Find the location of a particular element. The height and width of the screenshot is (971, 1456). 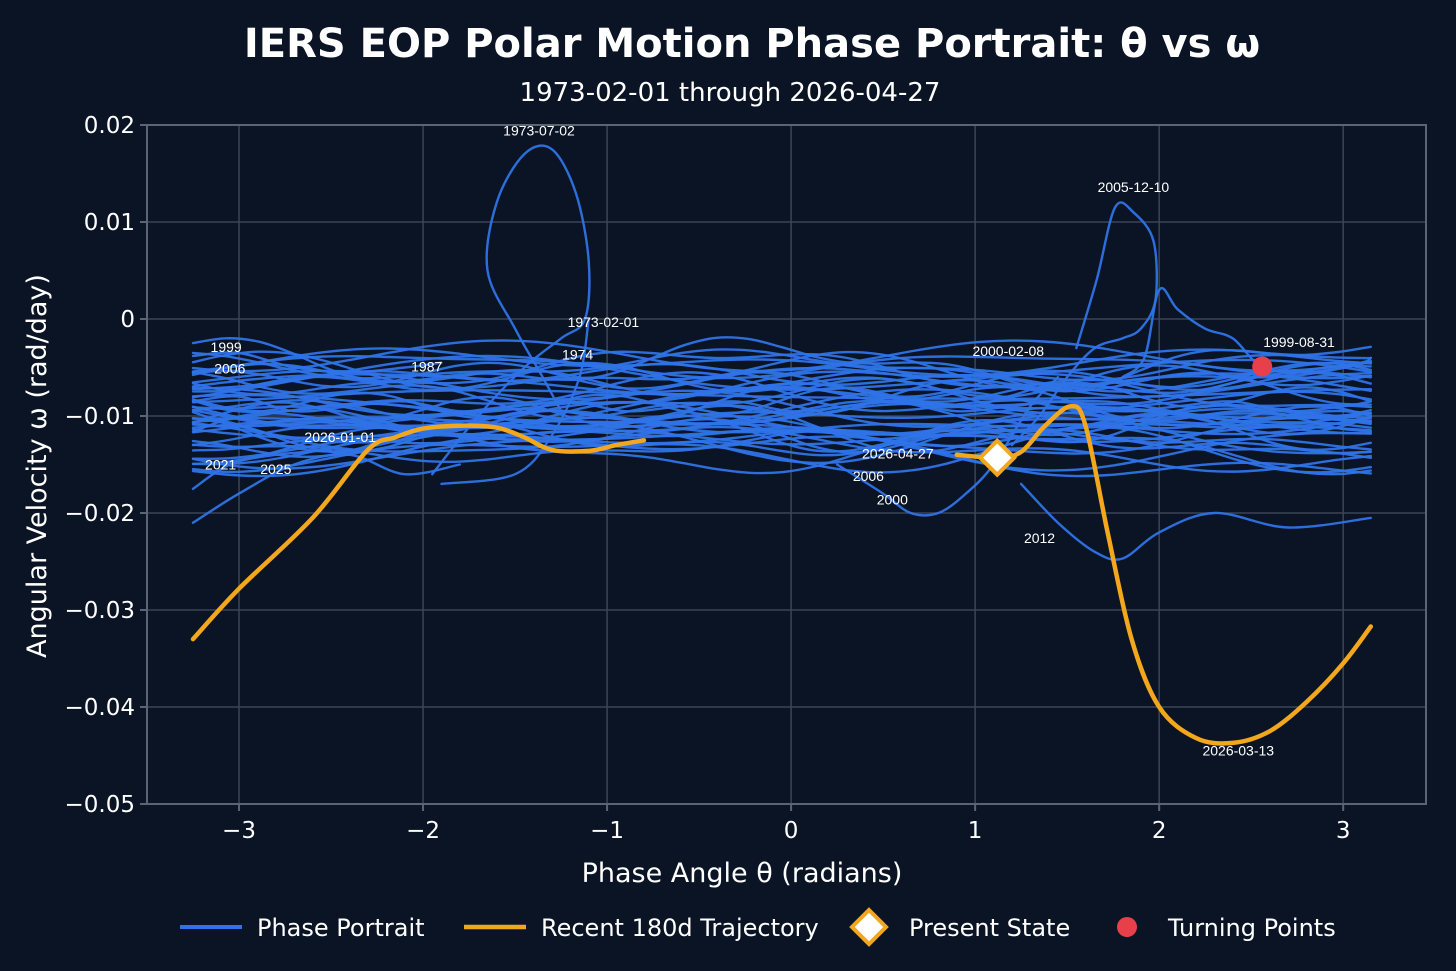

x-tick-label: −3 is located at coordinates (239, 831).